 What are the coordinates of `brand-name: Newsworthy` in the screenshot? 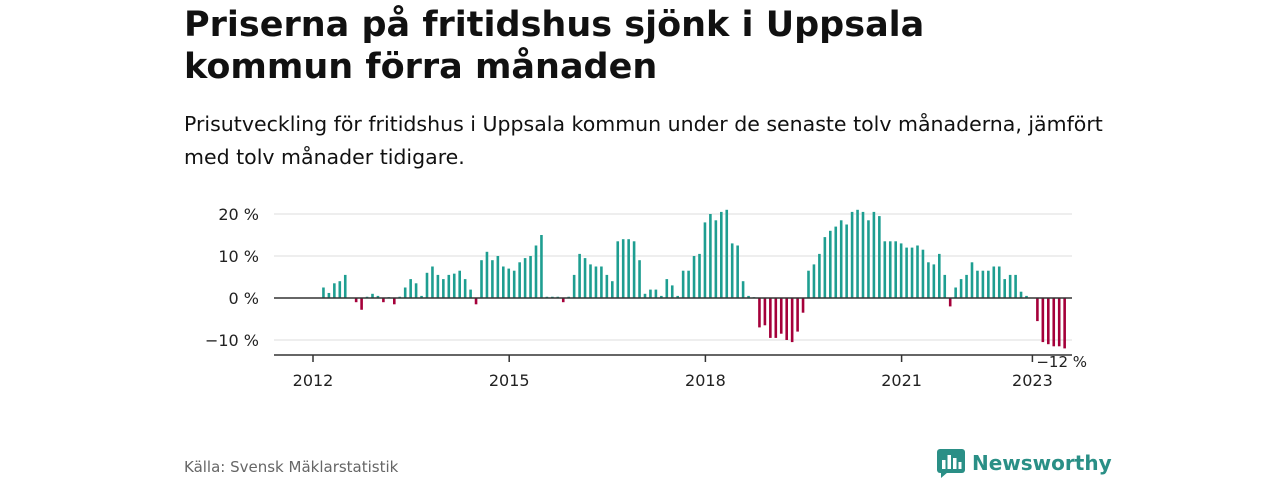 It's located at (1042, 463).